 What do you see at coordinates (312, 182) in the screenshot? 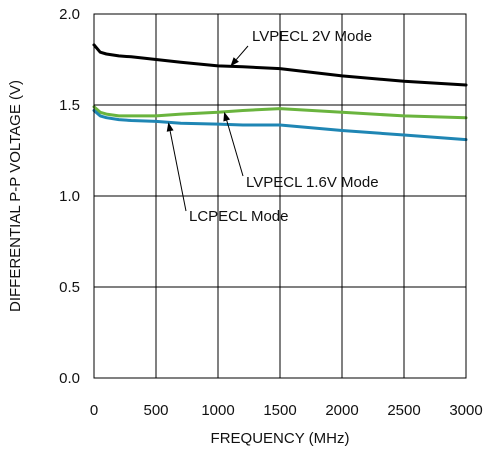
I see `annotation-label: LVPECL 1.6V Mode` at bounding box center [312, 182].